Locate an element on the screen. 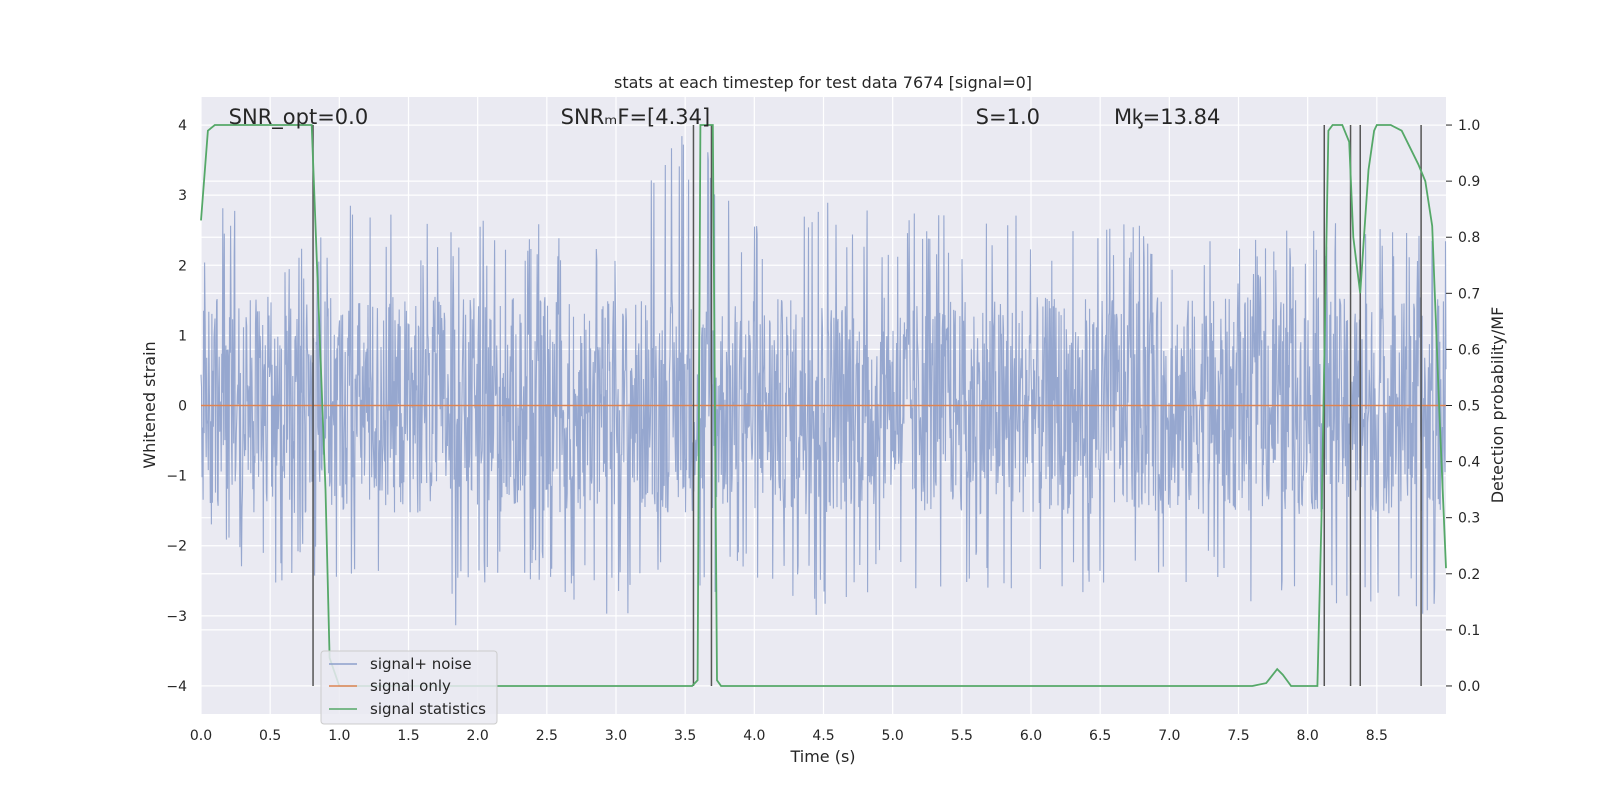 The width and height of the screenshot is (1600, 800). y2-axis-ticks: 1.0 0.9 0.8 0.7 0.6 0.5 0.4 0.3 0.2 0.1 0.0 is located at coordinates (1463, 406).